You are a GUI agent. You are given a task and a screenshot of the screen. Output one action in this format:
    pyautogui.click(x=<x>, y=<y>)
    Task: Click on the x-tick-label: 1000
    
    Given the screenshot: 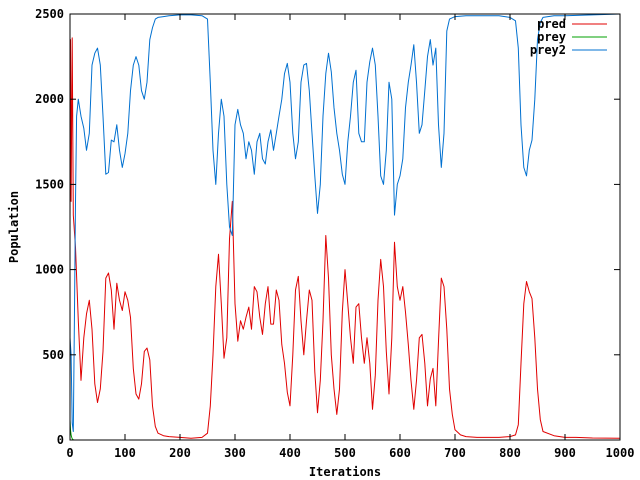 What is the action you would take?
    pyautogui.click(x=620, y=453)
    